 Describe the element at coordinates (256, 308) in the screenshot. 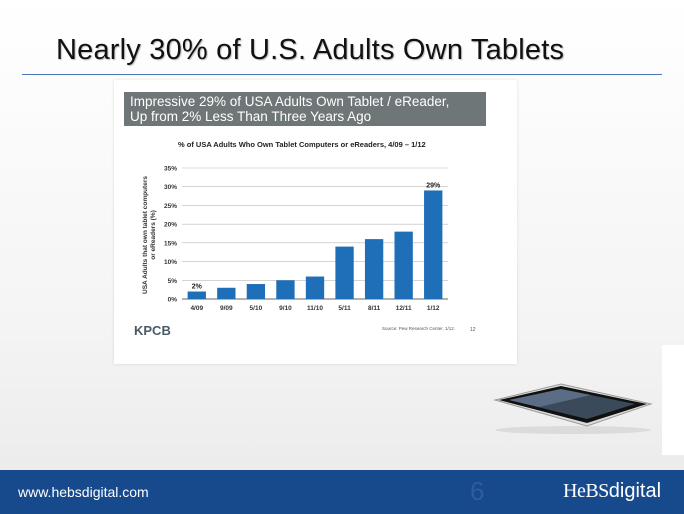

I see `x-tick-label: 5/10` at that location.